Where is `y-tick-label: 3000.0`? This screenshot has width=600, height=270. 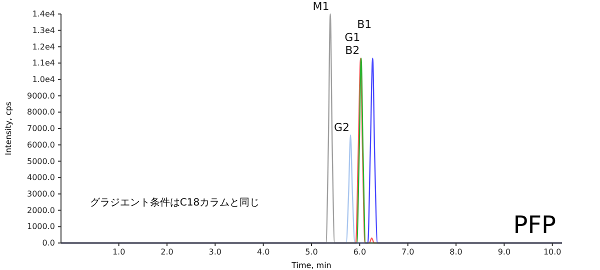
y-tick-label: 3000.0 is located at coordinates (41, 193).